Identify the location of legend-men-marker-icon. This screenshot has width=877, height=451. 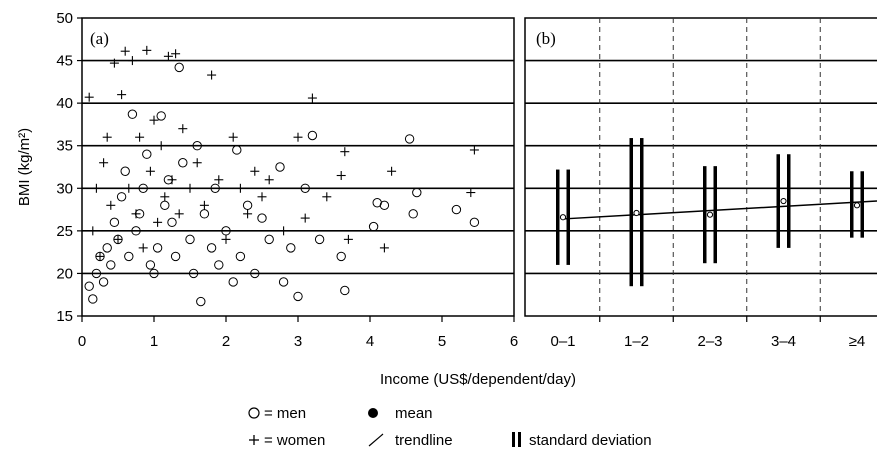
(254, 413).